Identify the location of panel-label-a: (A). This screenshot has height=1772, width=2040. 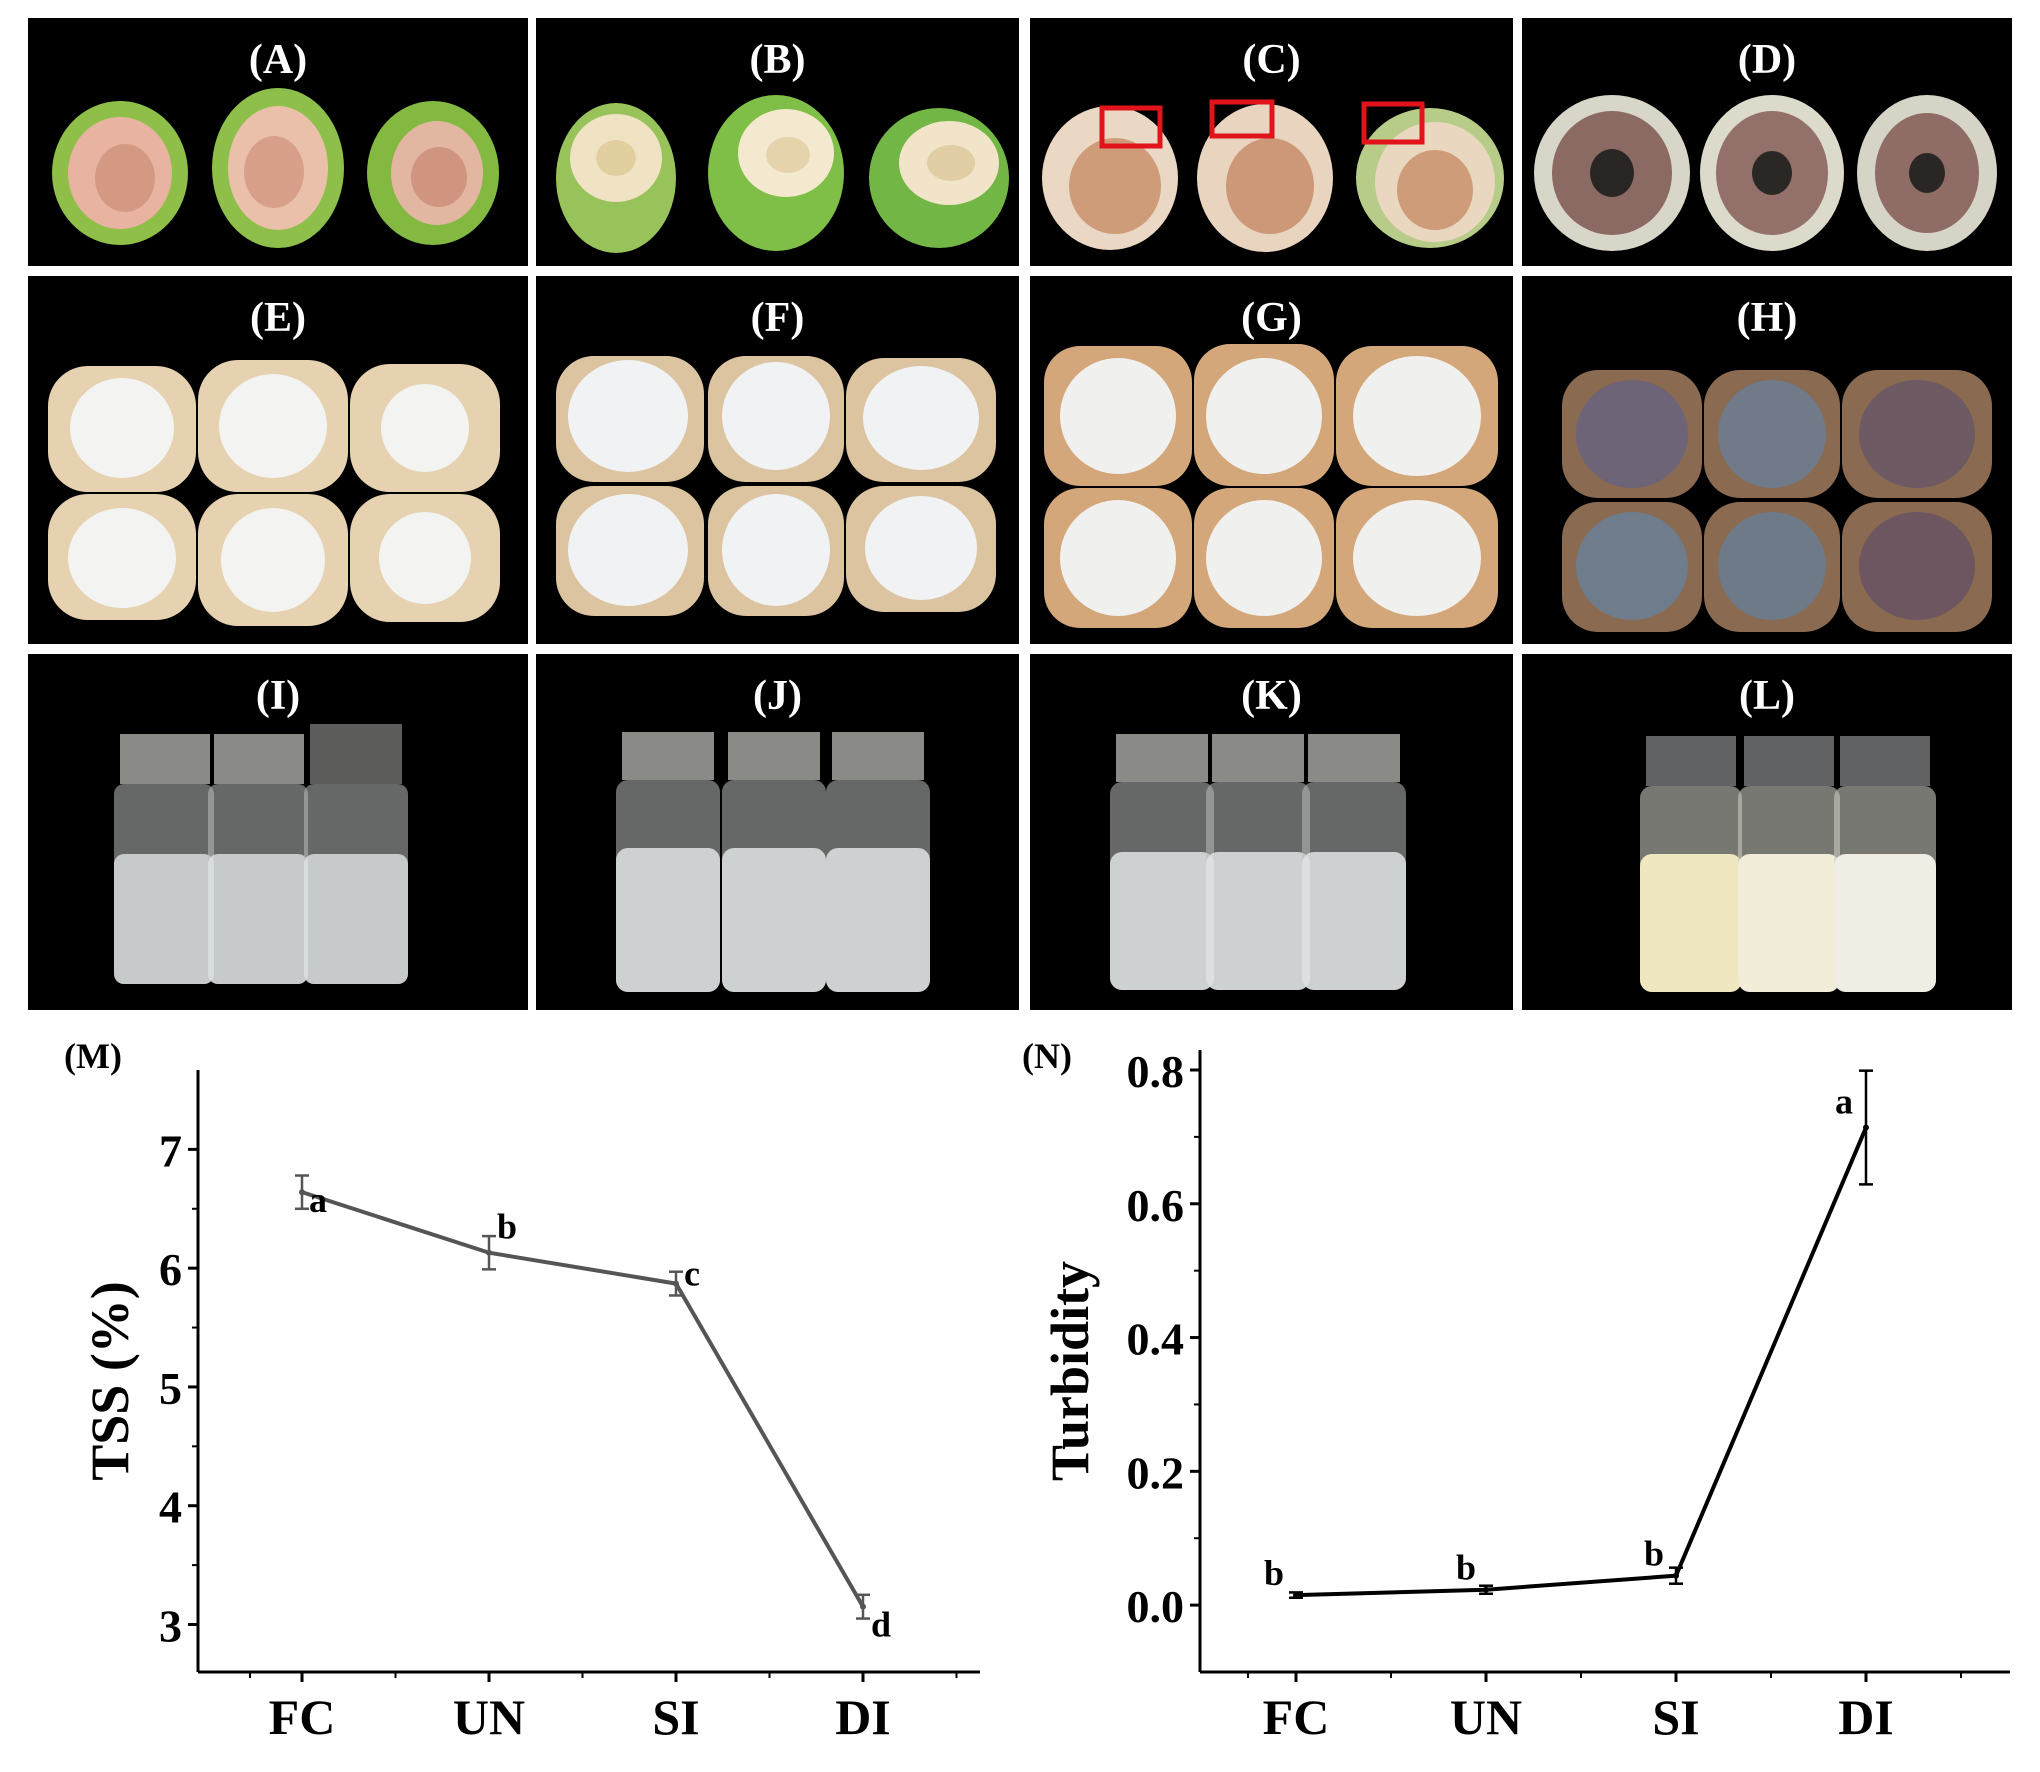
(278, 60).